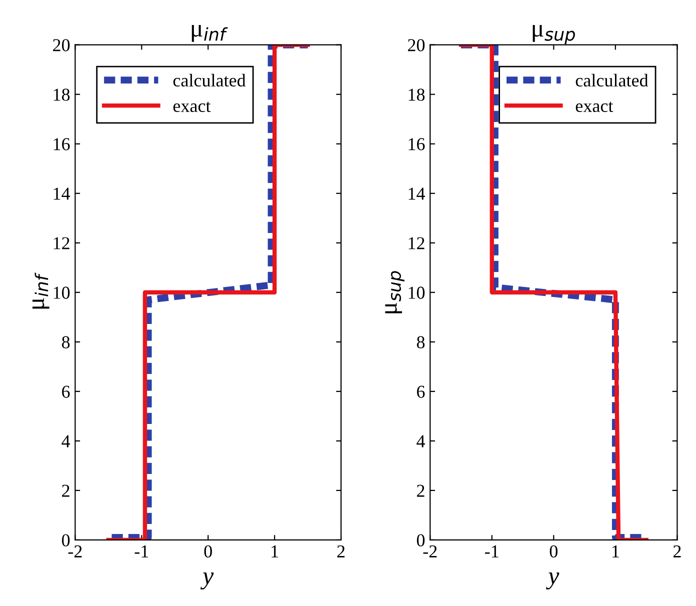 The width and height of the screenshot is (696, 606). I want to click on y-axis-title: μ$_{sup}$, so click(394, 292).